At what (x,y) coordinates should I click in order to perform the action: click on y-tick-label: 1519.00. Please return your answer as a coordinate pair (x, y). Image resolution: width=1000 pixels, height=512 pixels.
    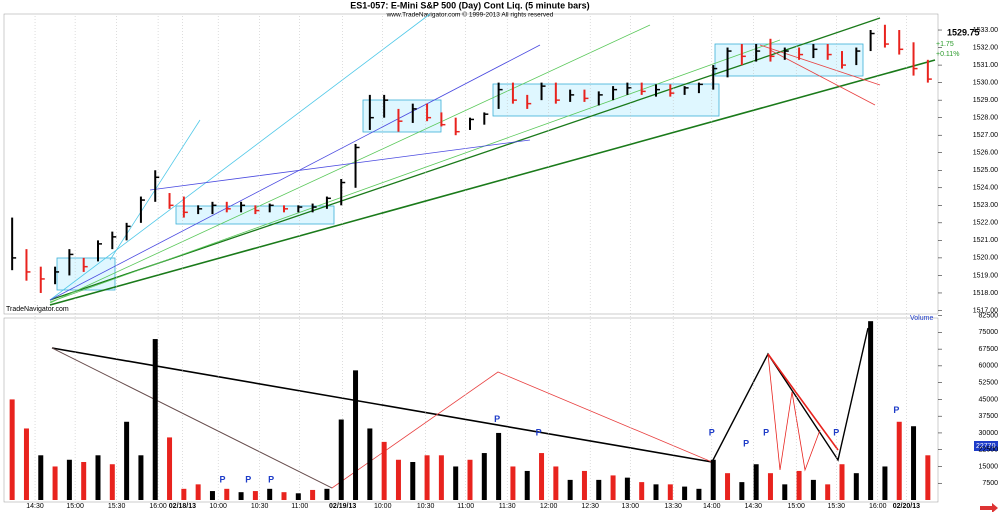
    Looking at the image, I should click on (985, 275).